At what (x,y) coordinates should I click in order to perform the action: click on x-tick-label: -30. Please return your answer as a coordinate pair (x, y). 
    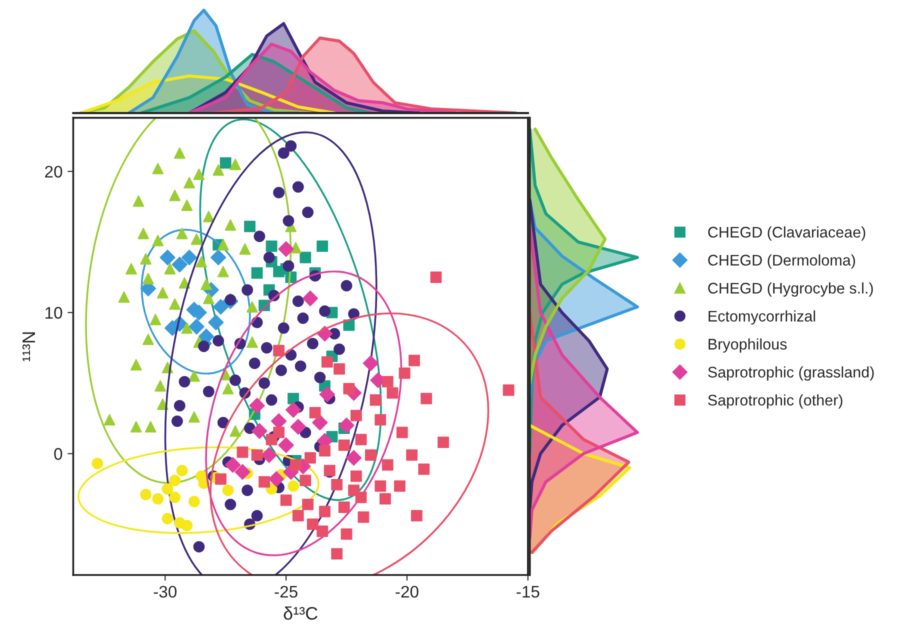
    Looking at the image, I should click on (165, 592).